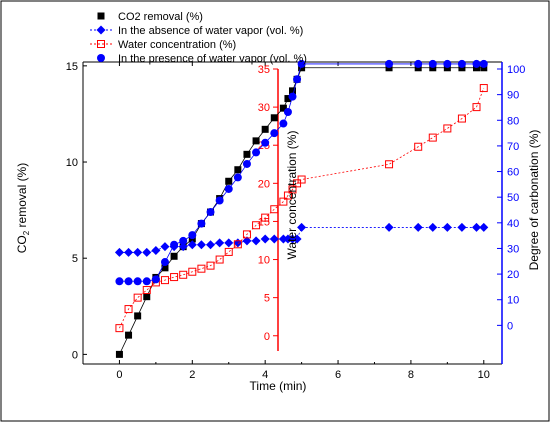 The height and width of the screenshot is (422, 550). Describe the element at coordinates (411, 375) in the screenshot. I see `x-tick-label: 8` at that location.